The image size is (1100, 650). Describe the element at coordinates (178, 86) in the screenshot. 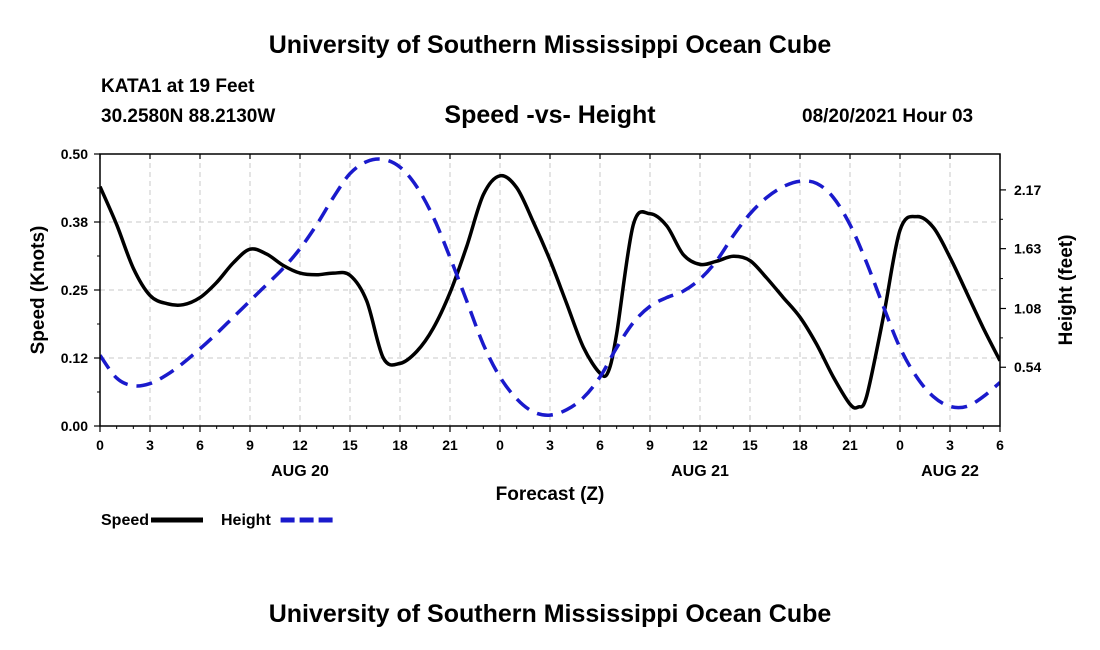

I see `station-label: KATA1 at 19 Feet` at that location.